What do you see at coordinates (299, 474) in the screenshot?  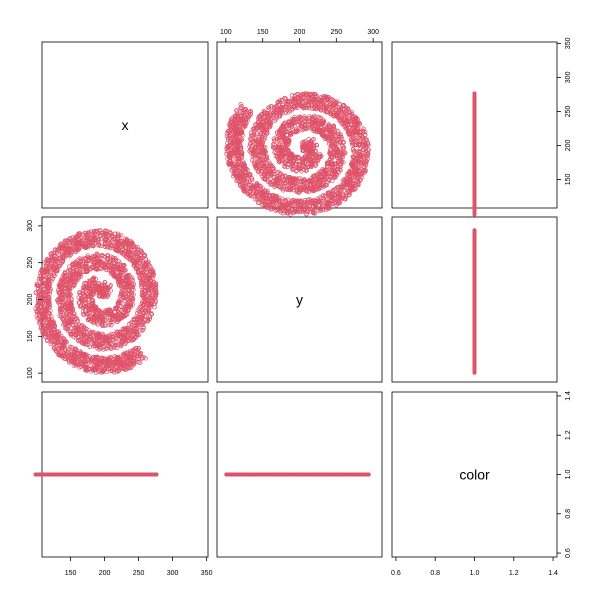 I see `panel-color-vs-y` at bounding box center [299, 474].